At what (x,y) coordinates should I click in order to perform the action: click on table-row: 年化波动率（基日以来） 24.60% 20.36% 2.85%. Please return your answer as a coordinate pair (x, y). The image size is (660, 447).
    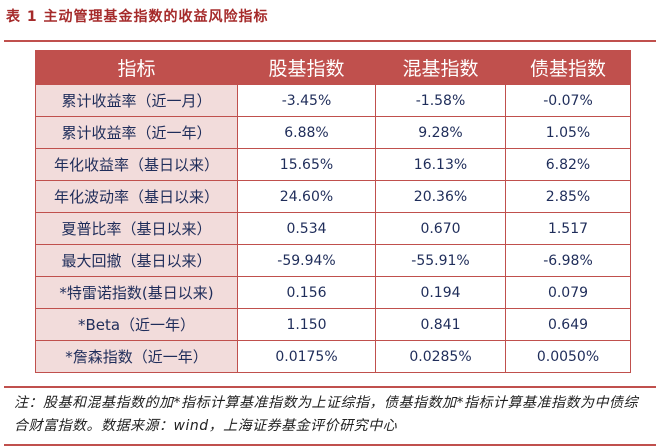
    Looking at the image, I should click on (333, 196).